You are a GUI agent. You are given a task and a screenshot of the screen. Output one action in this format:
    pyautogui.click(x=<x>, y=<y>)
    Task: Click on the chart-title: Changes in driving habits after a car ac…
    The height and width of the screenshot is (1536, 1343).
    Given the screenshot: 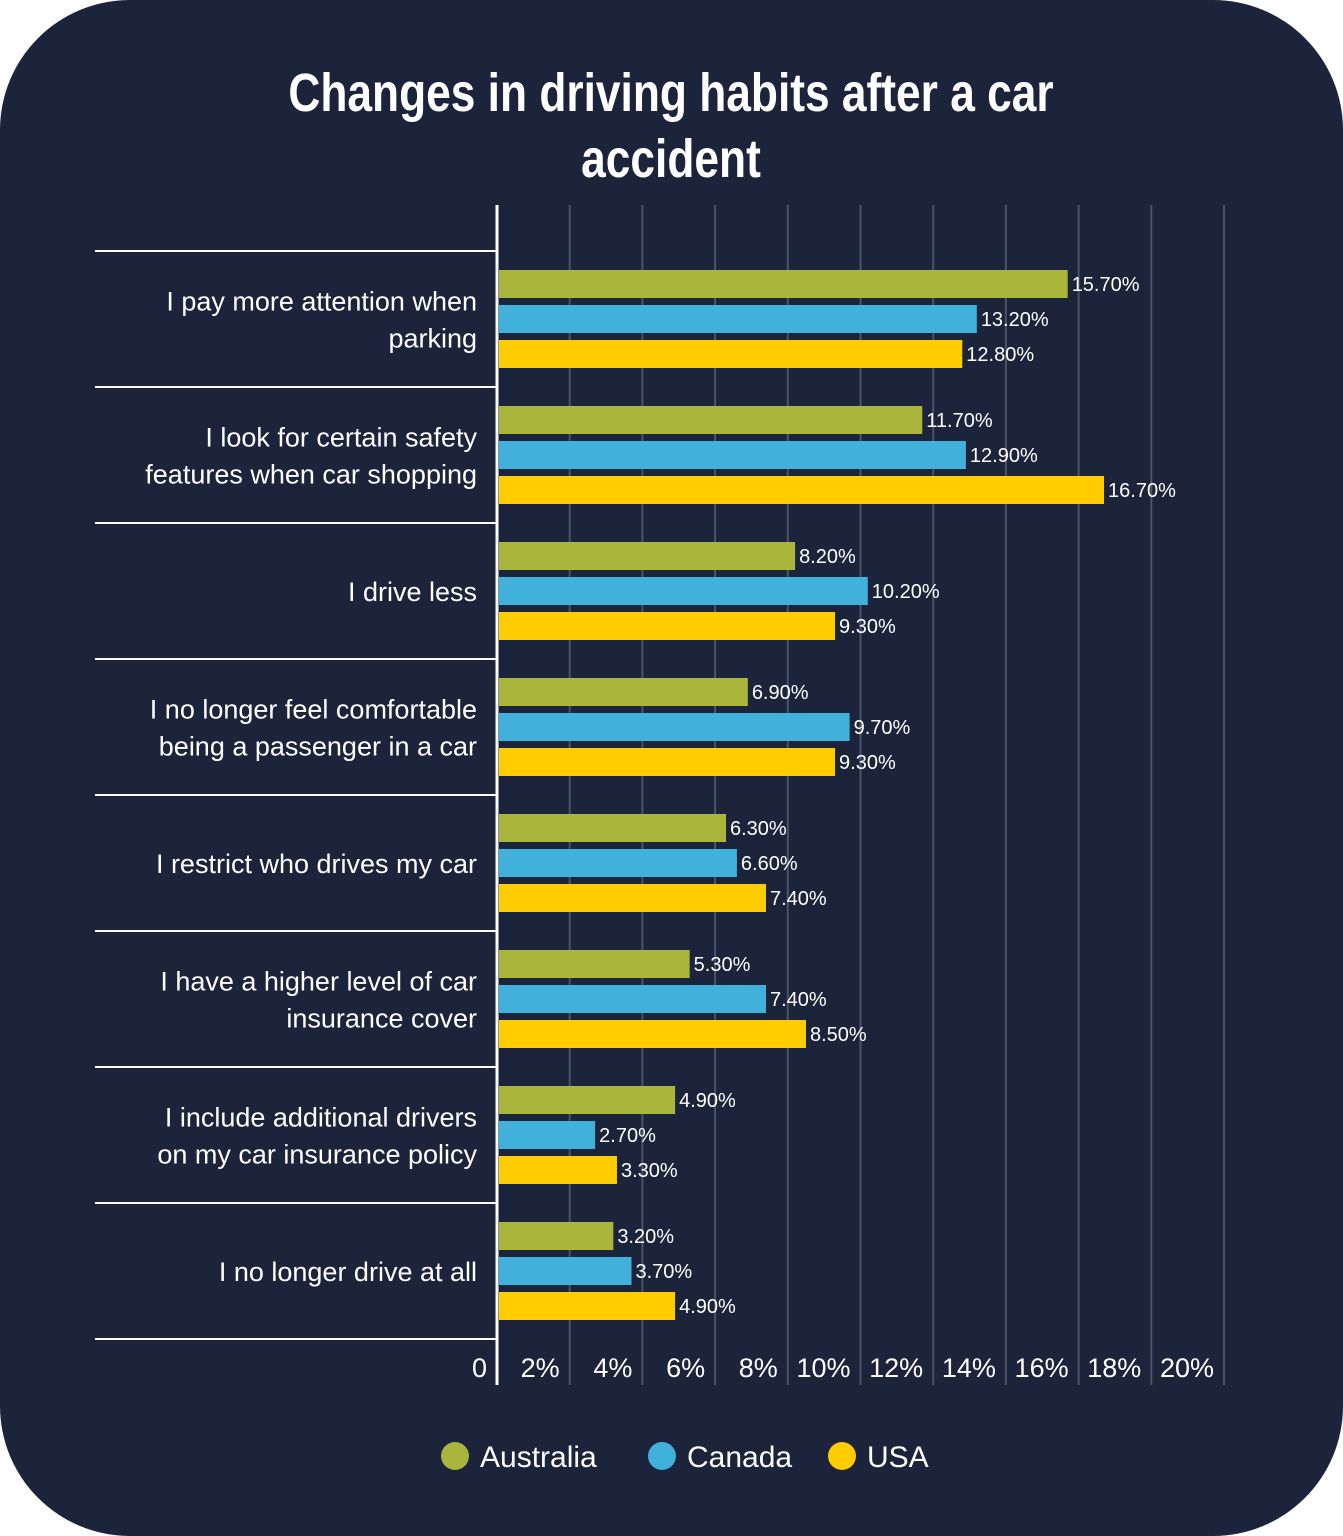 What is the action you would take?
    pyautogui.click(x=671, y=126)
    